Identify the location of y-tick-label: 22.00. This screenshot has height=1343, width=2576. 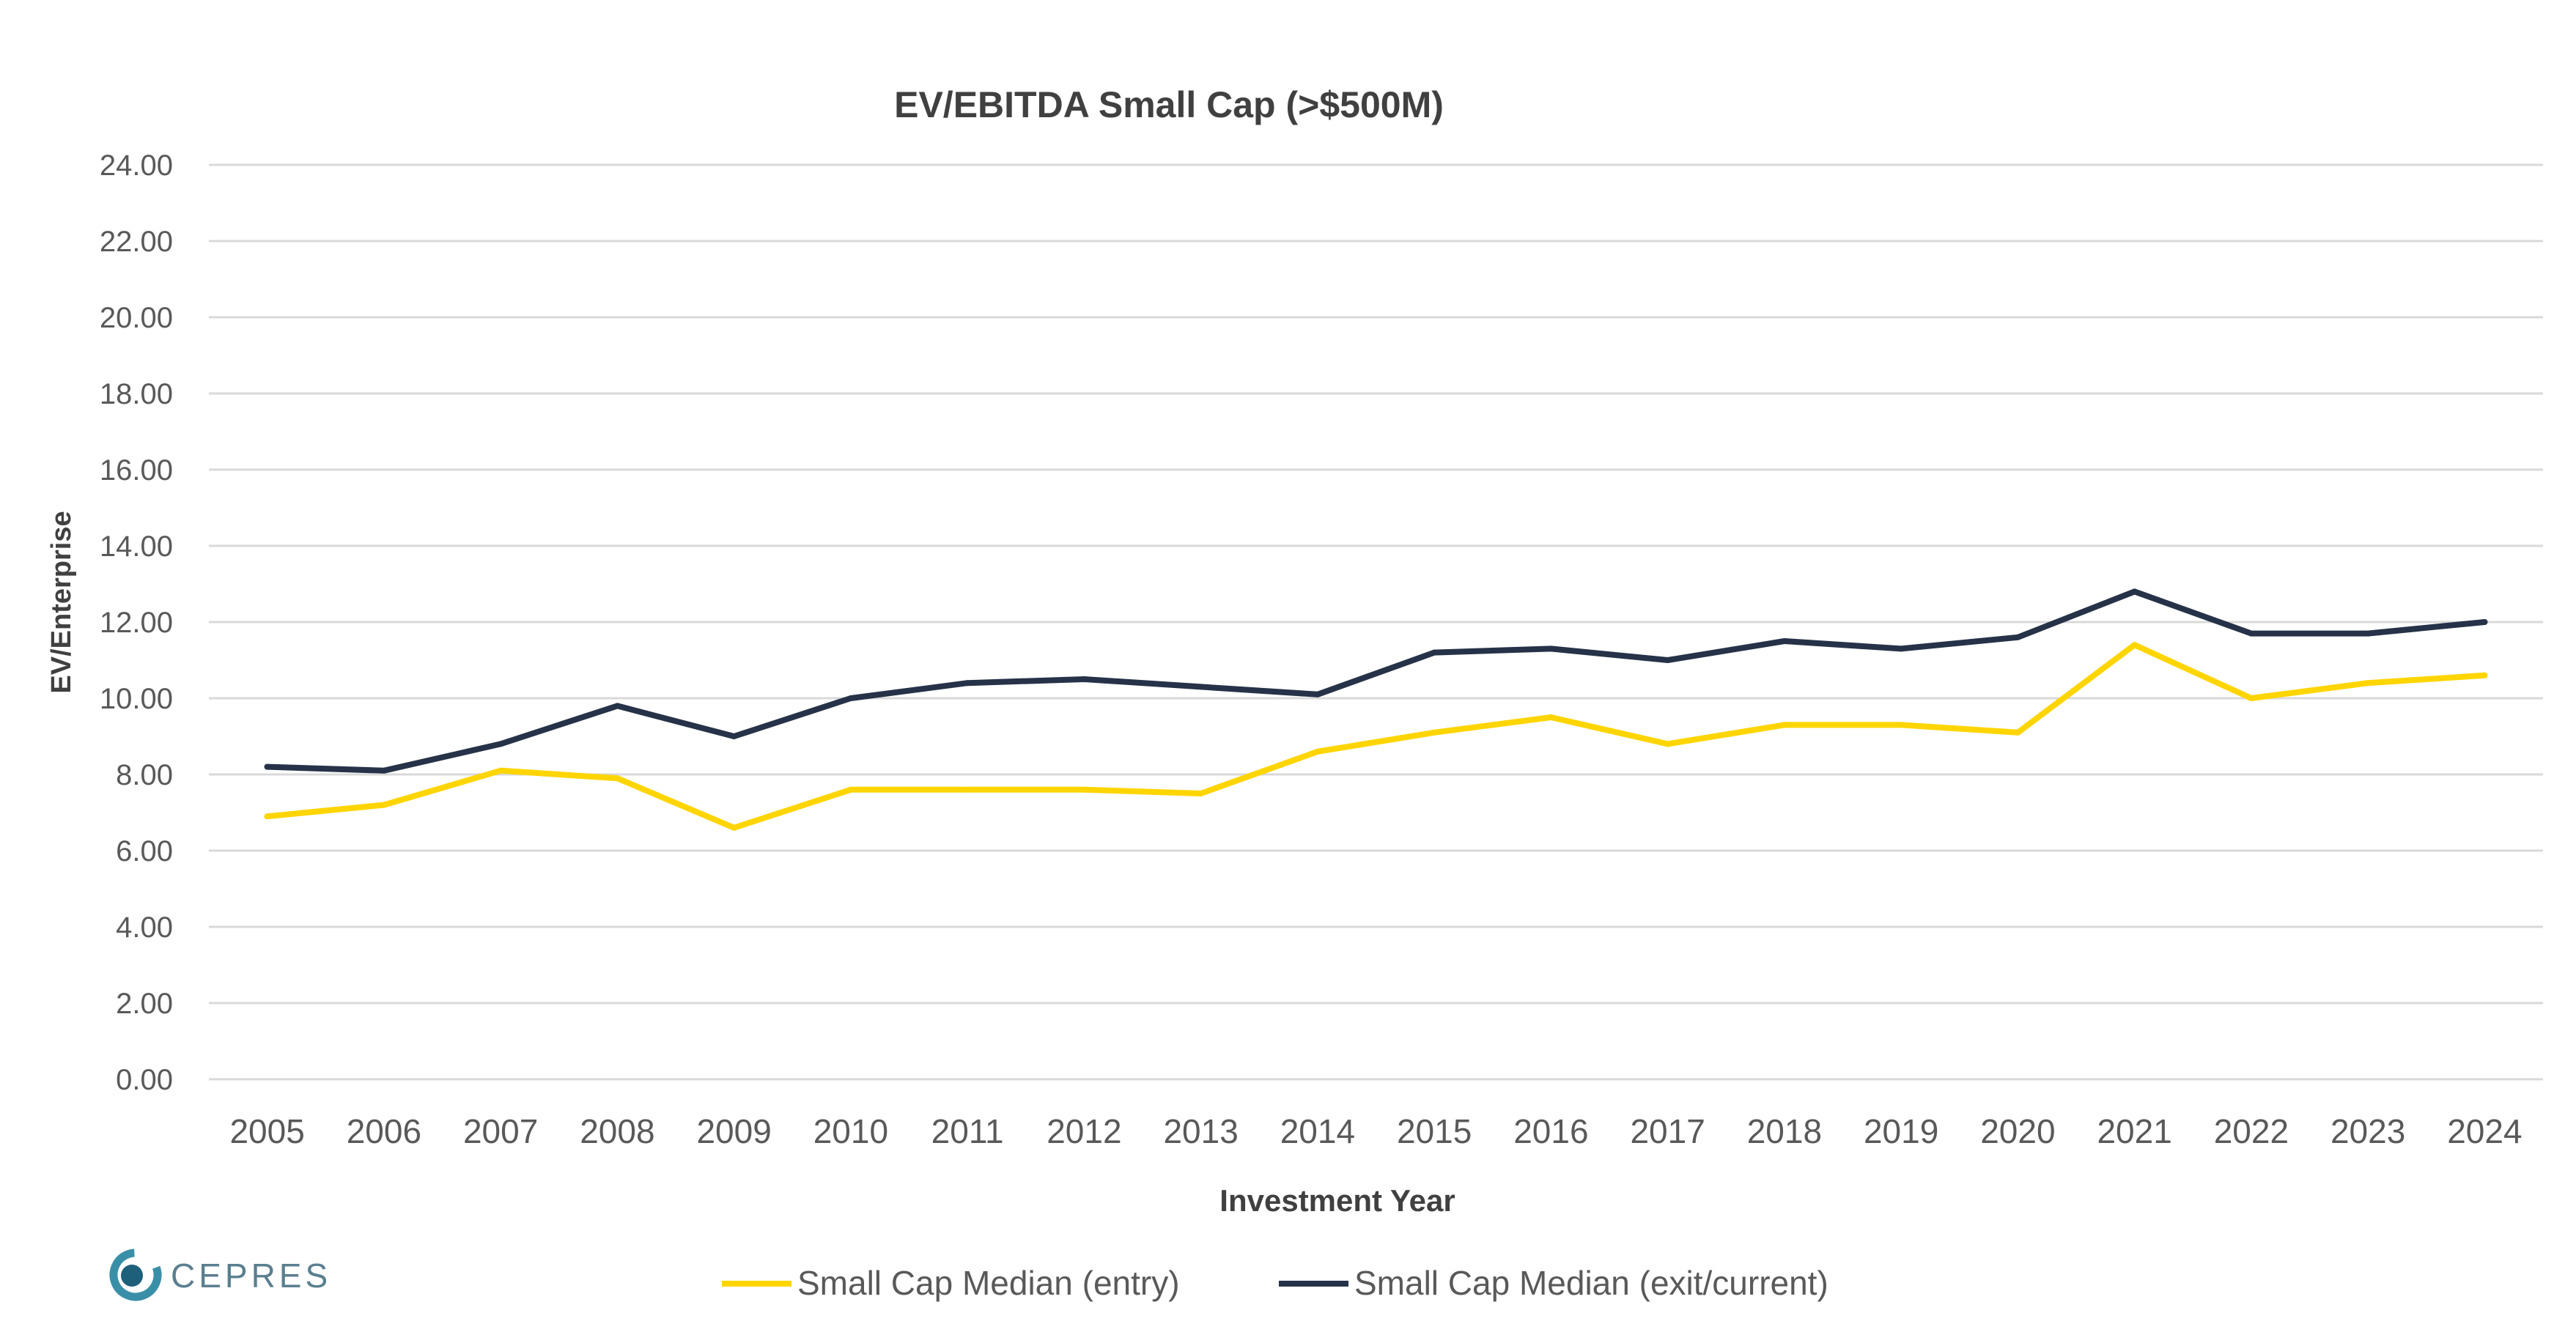
(136, 242).